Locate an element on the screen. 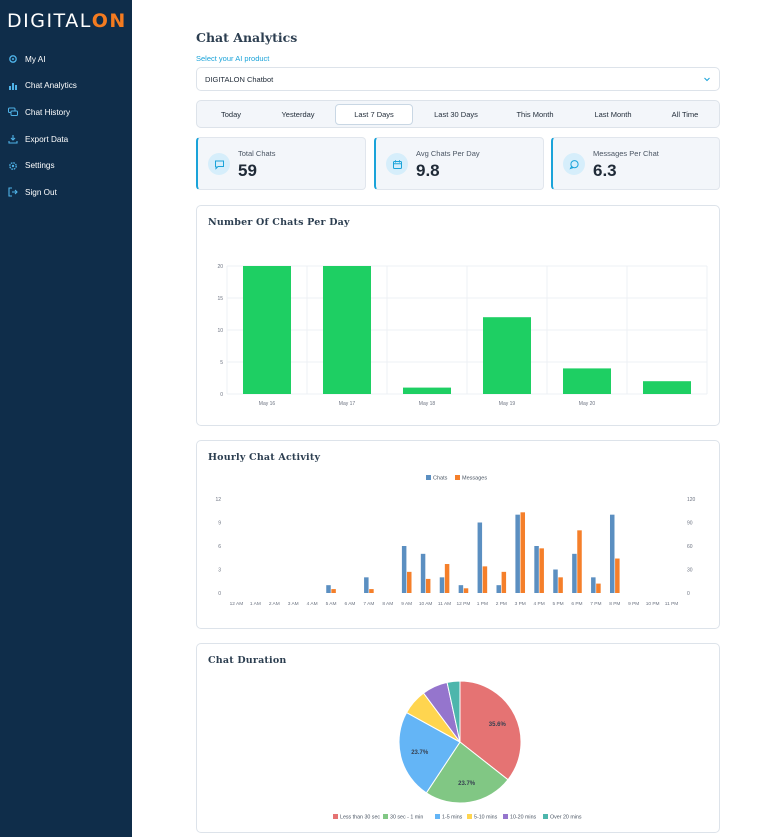 The image size is (768, 837). y-tick-label-left: 3 is located at coordinates (219, 571).